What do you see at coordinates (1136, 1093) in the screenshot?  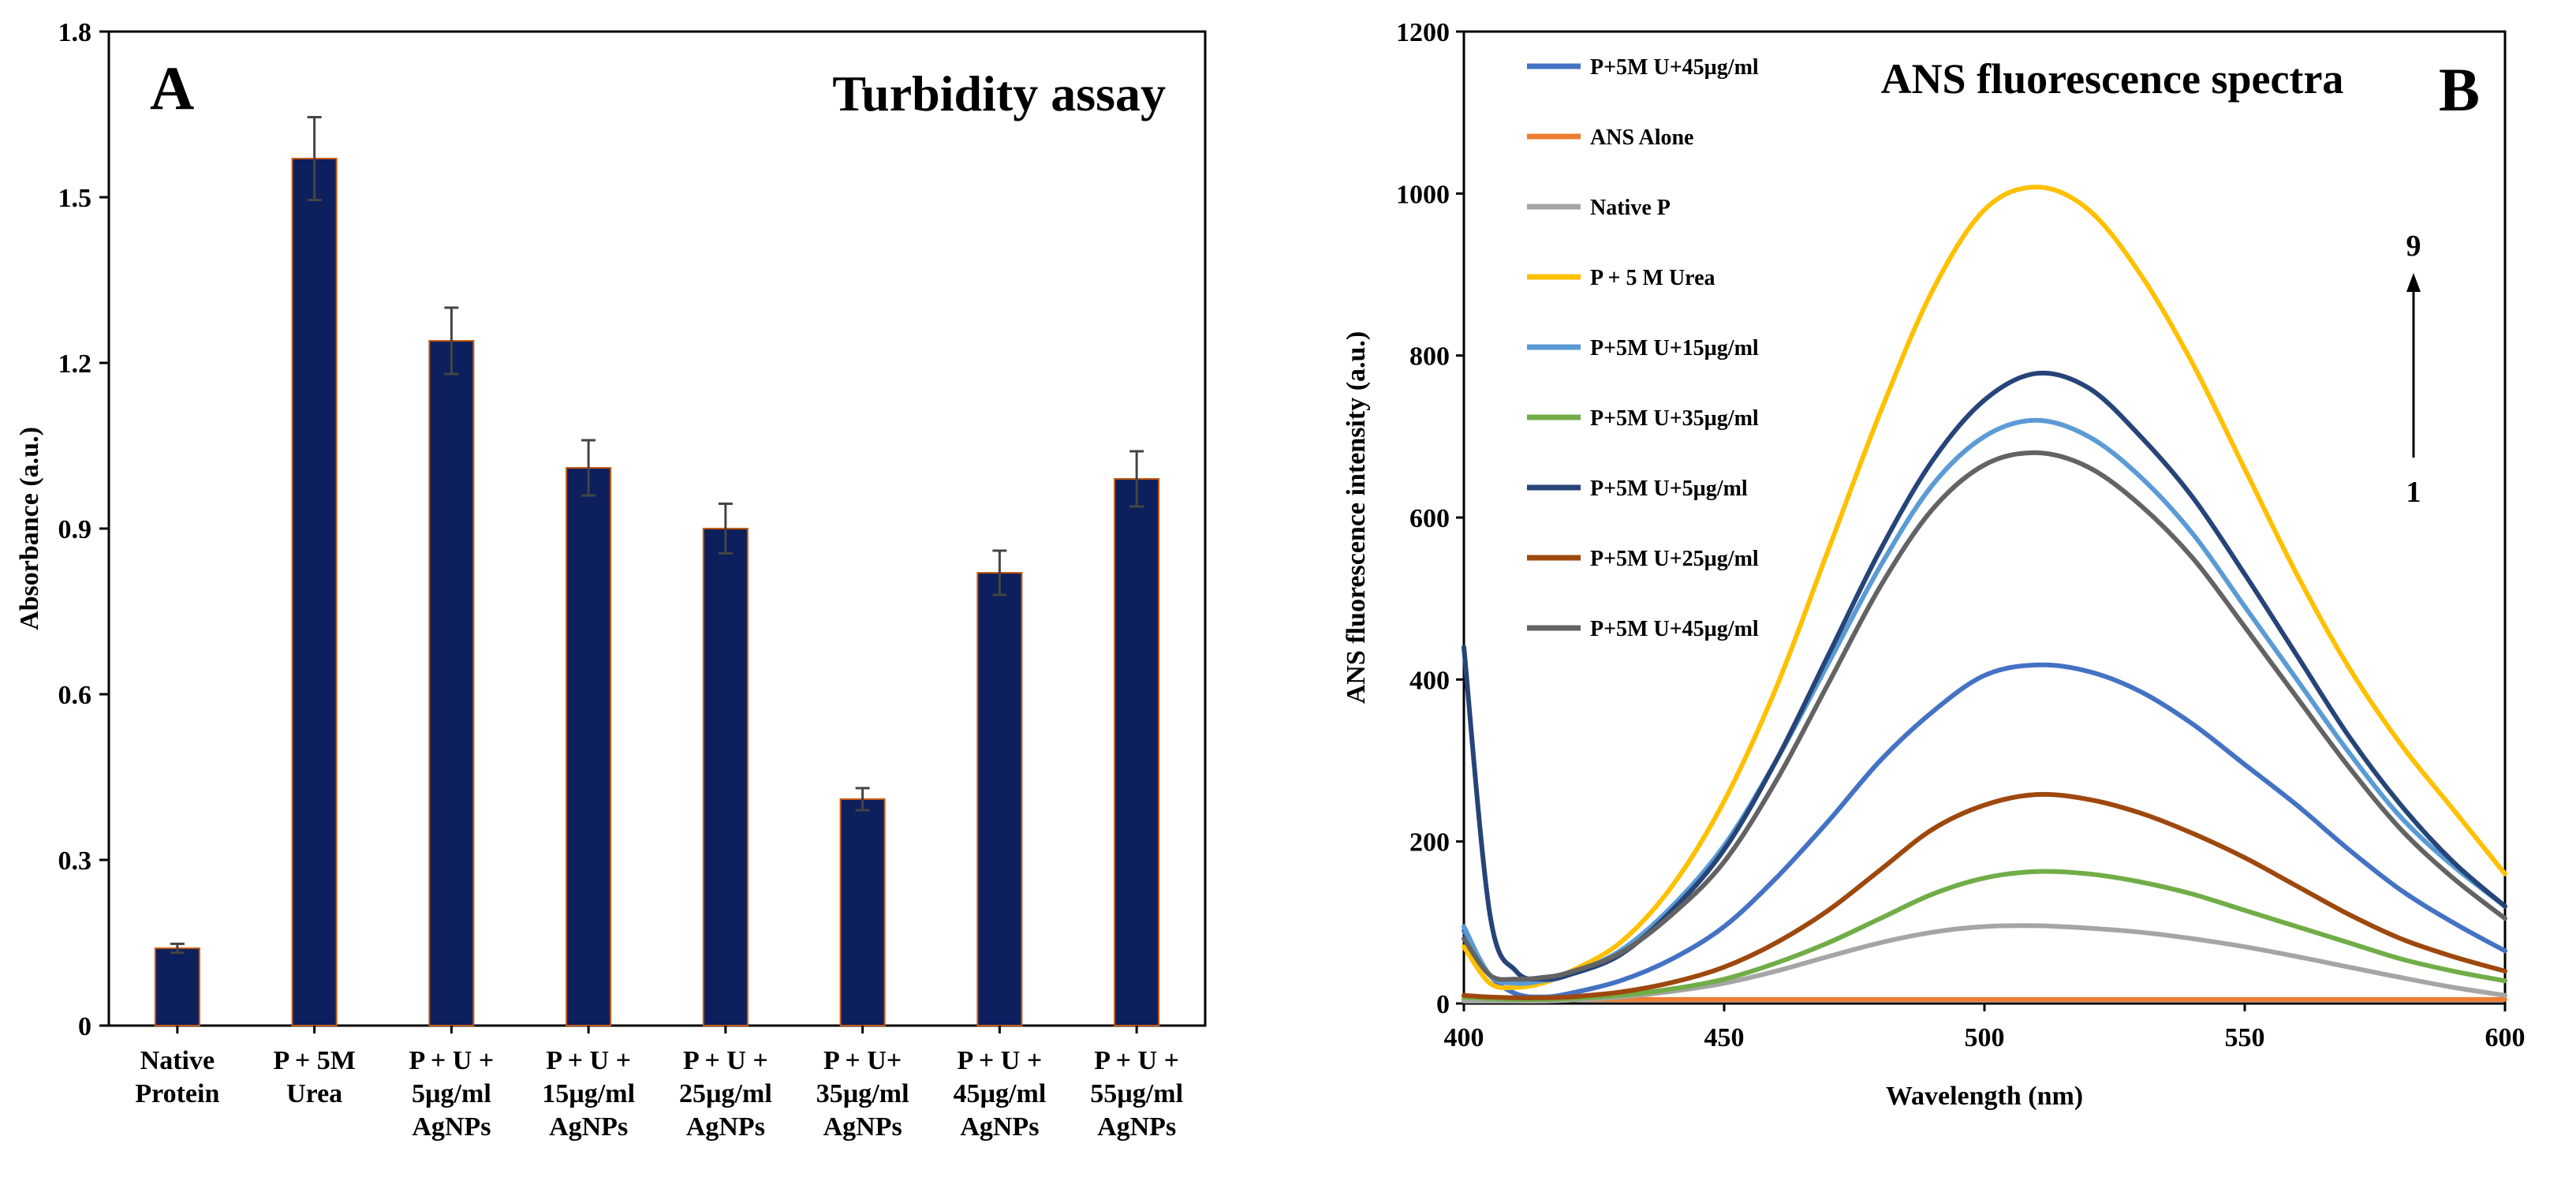 I see `x-tick-label: 55µg/ml` at bounding box center [1136, 1093].